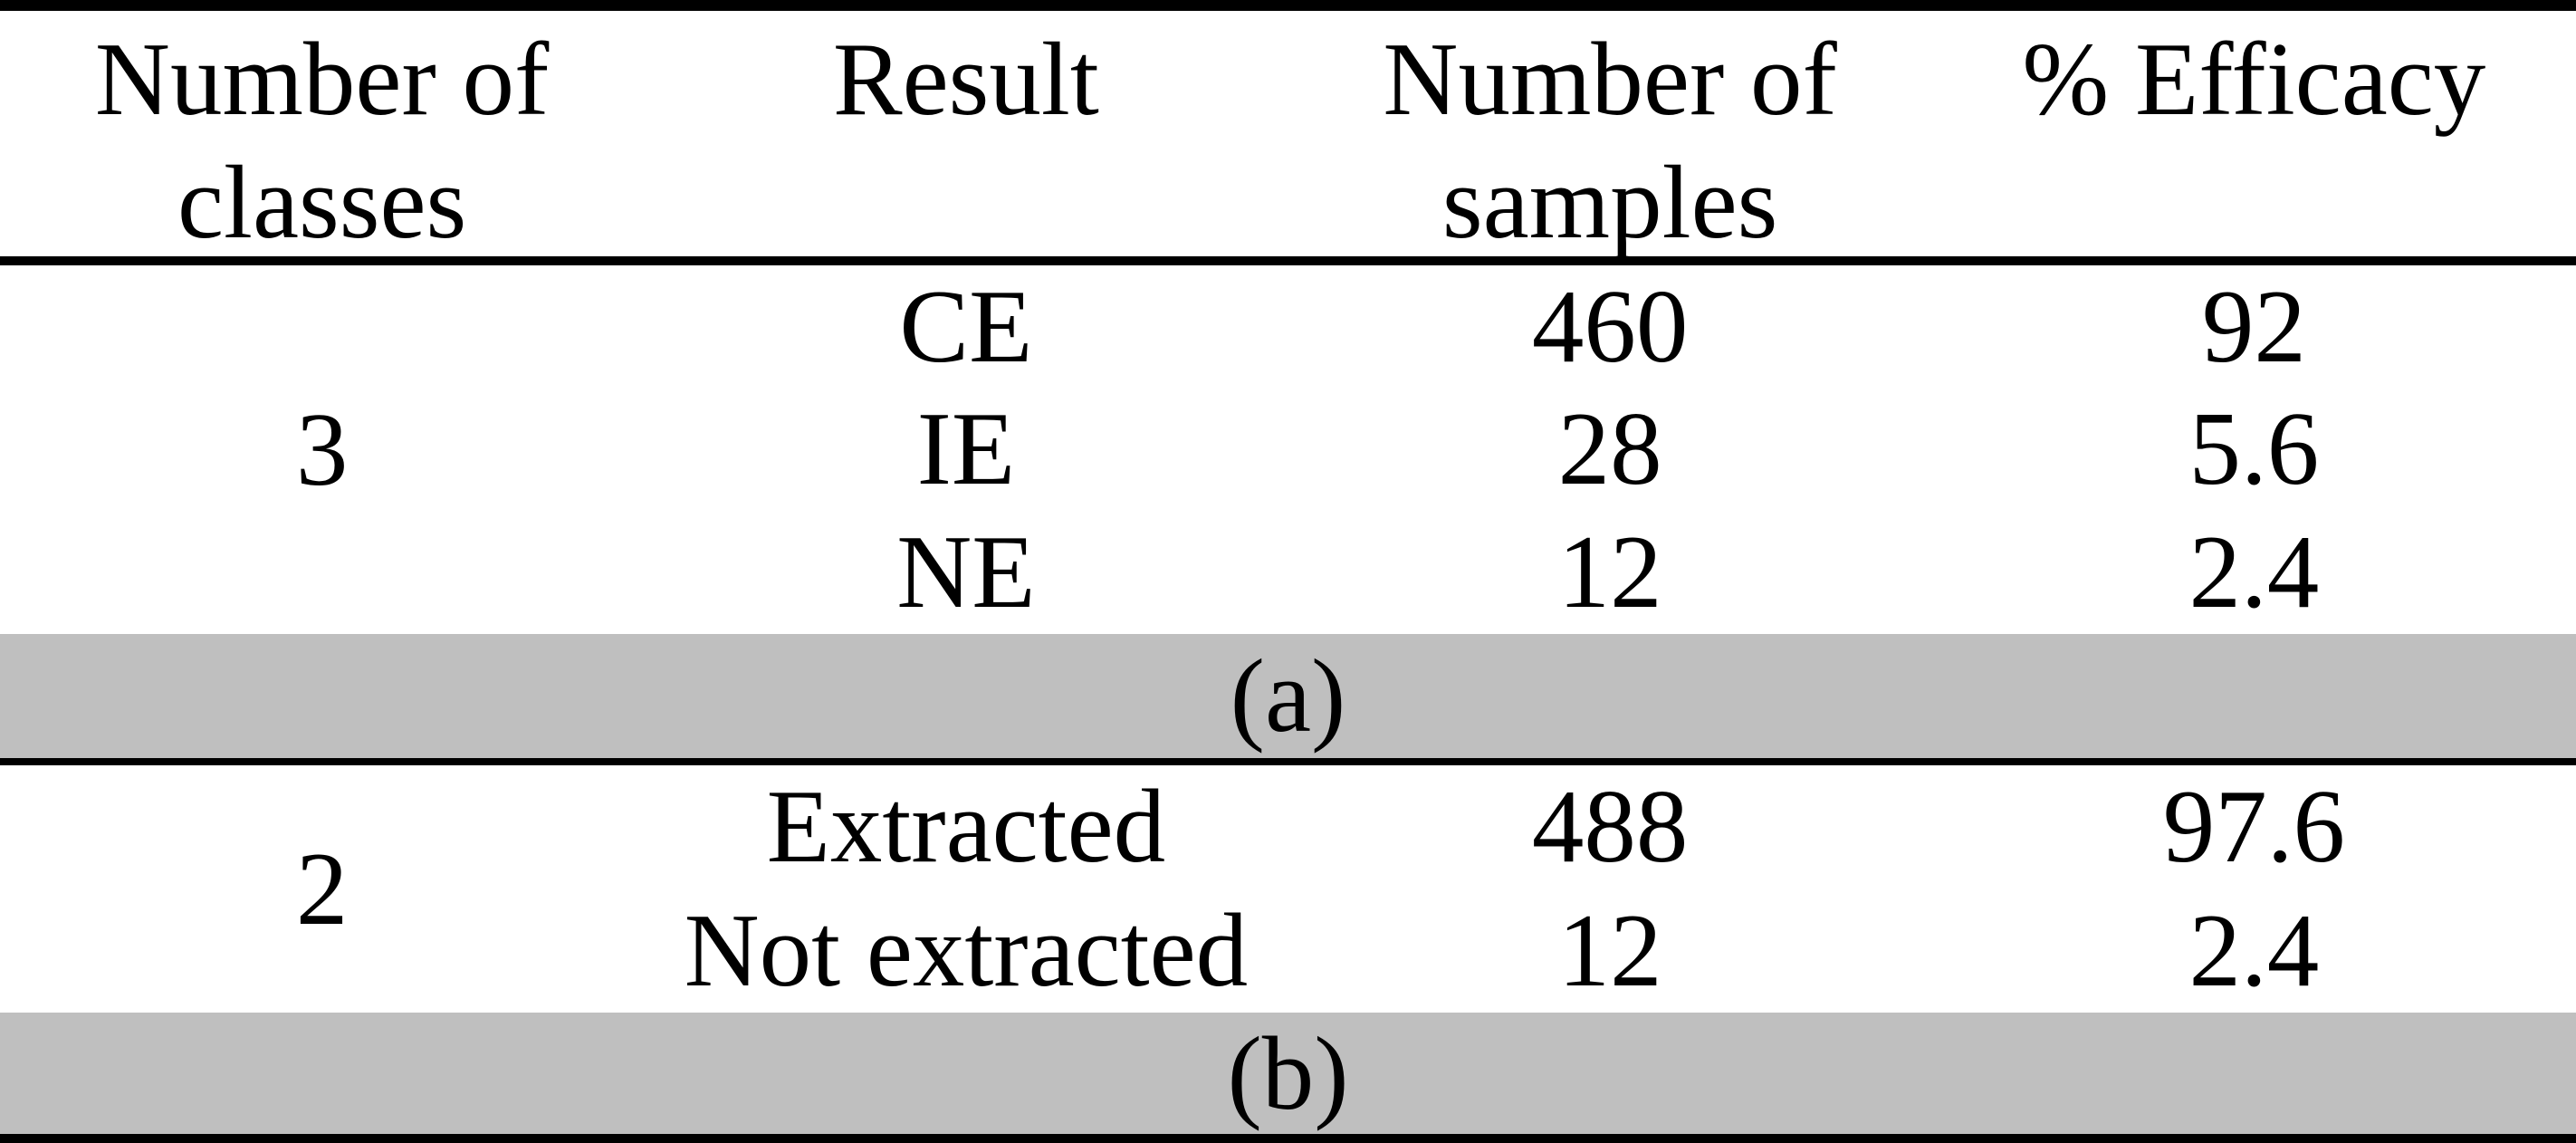  Describe the element at coordinates (322, 889) in the screenshot. I see `classes-value: 2` at that location.